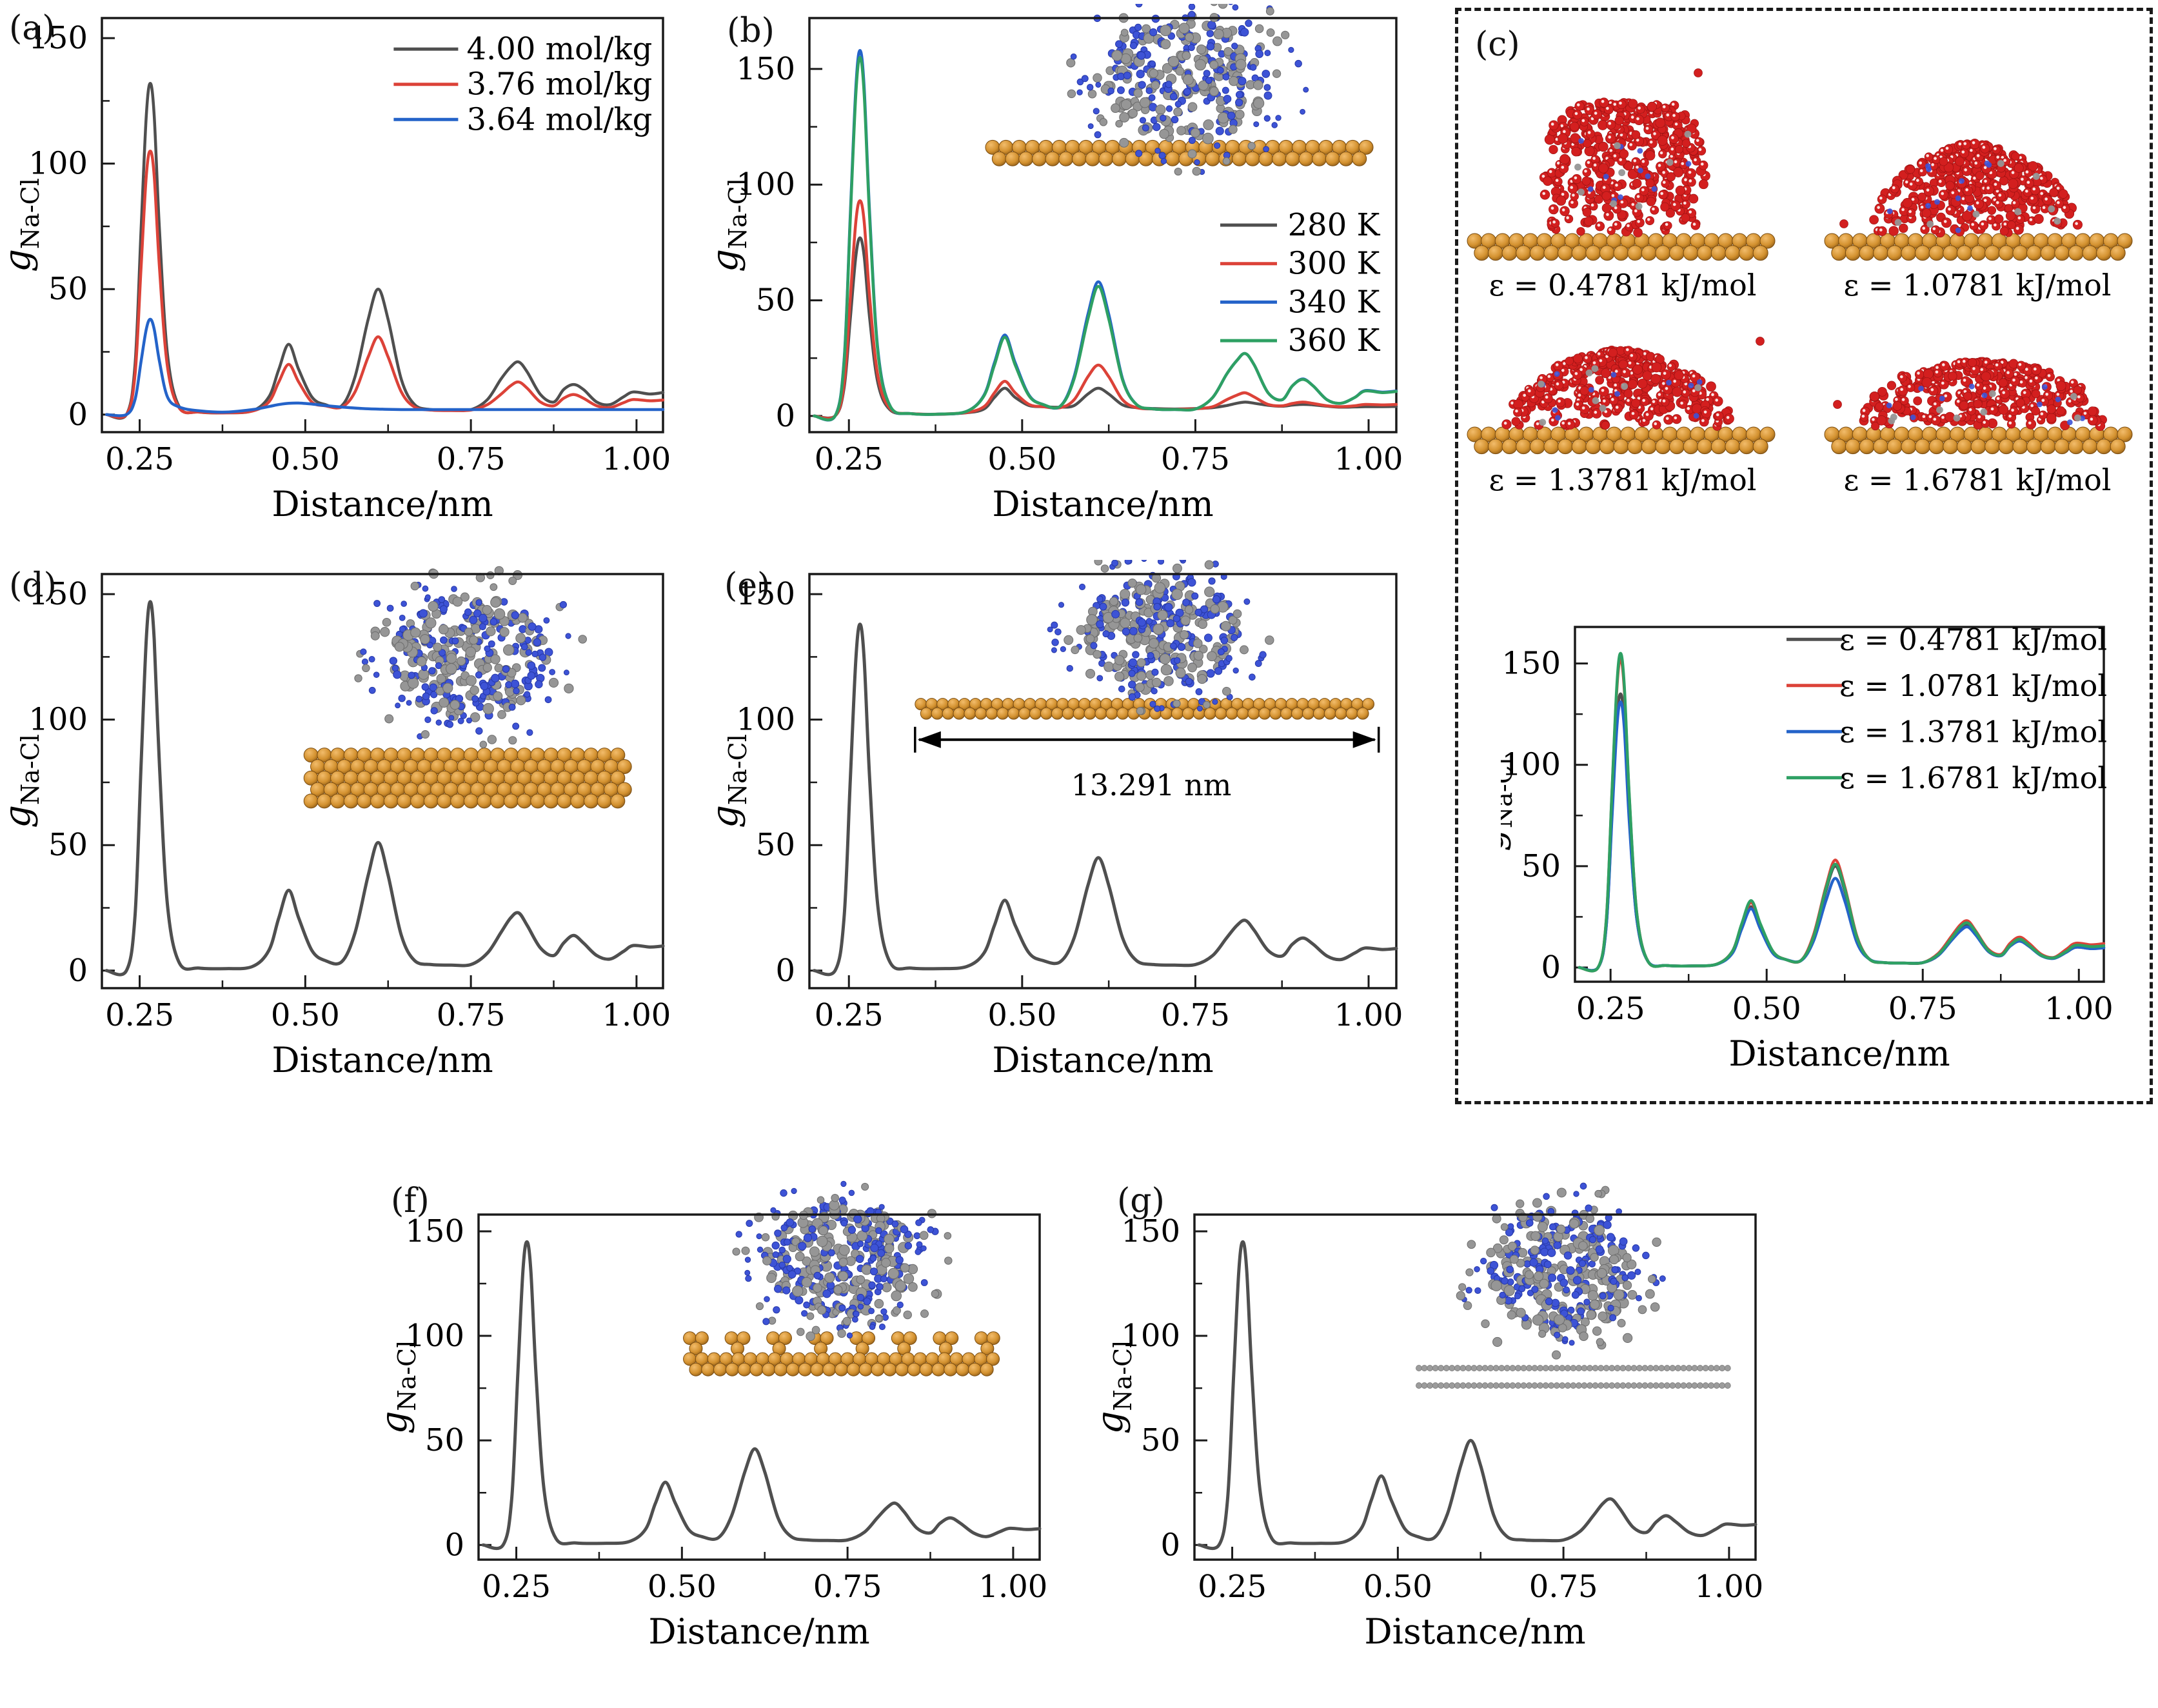 This screenshot has width=2158, height=1708. I want to click on snapshot-caption-2: ε = 1.0781 kJ/mol, so click(1978, 285).